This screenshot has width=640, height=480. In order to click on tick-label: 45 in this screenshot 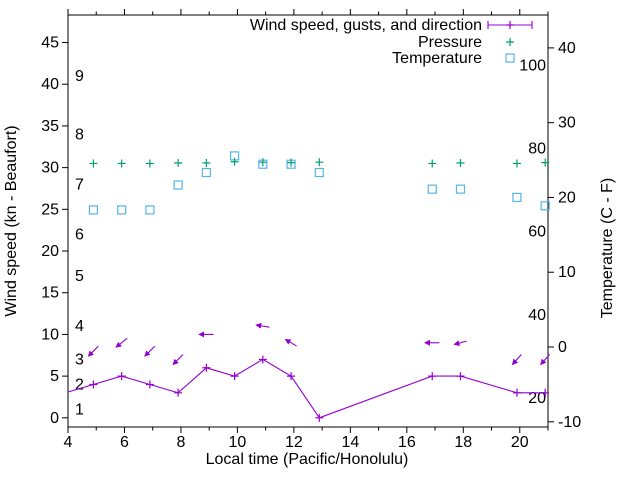, I will do `click(50, 43)`.